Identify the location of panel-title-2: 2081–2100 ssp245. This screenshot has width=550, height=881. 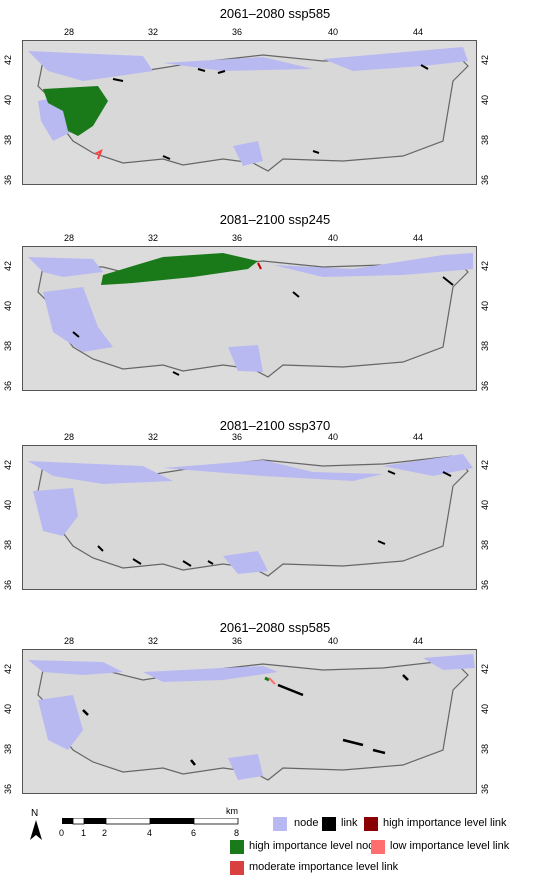
(275, 219).